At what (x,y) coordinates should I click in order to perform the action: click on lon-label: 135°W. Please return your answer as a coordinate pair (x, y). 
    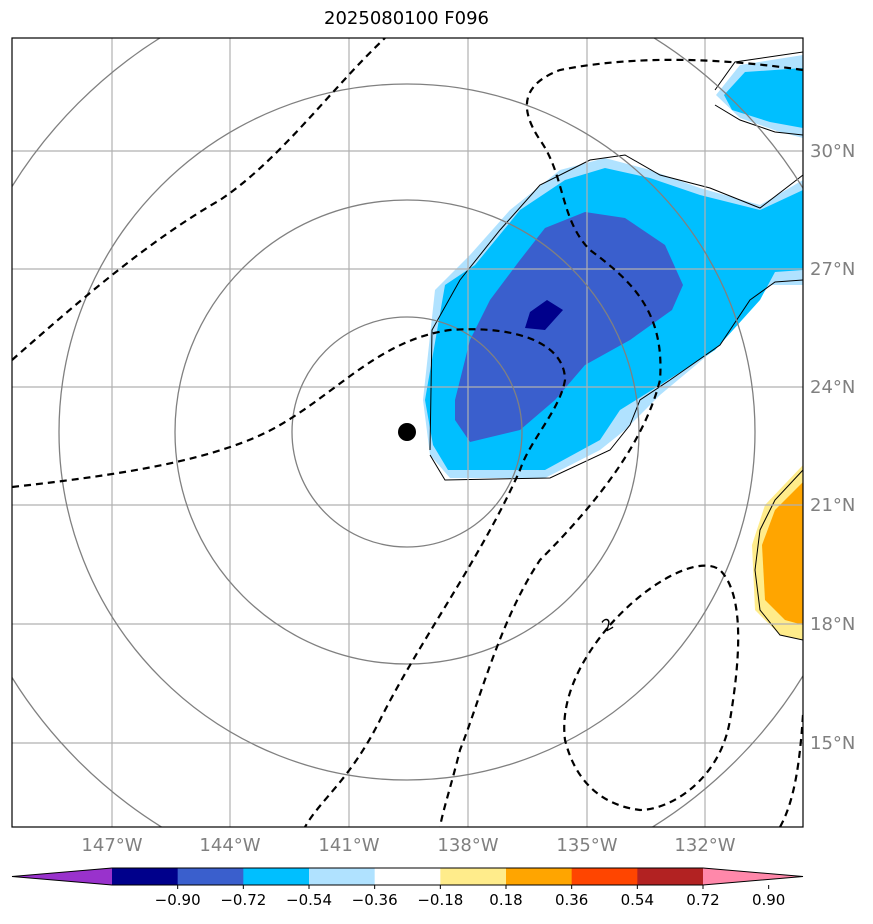
    Looking at the image, I should click on (586, 845).